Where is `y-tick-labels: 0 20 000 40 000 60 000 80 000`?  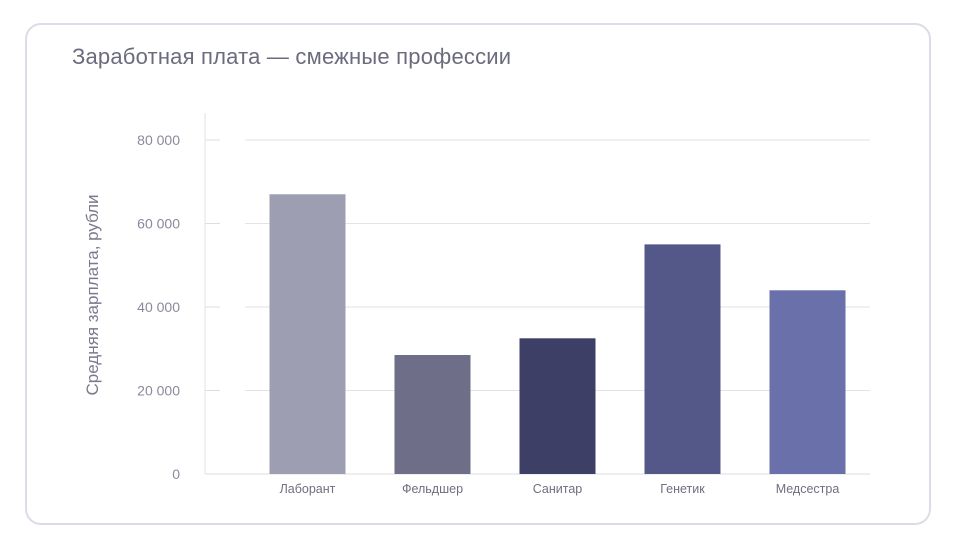 y-tick-labels: 0 20 000 40 000 60 000 80 000 is located at coordinates (158, 307).